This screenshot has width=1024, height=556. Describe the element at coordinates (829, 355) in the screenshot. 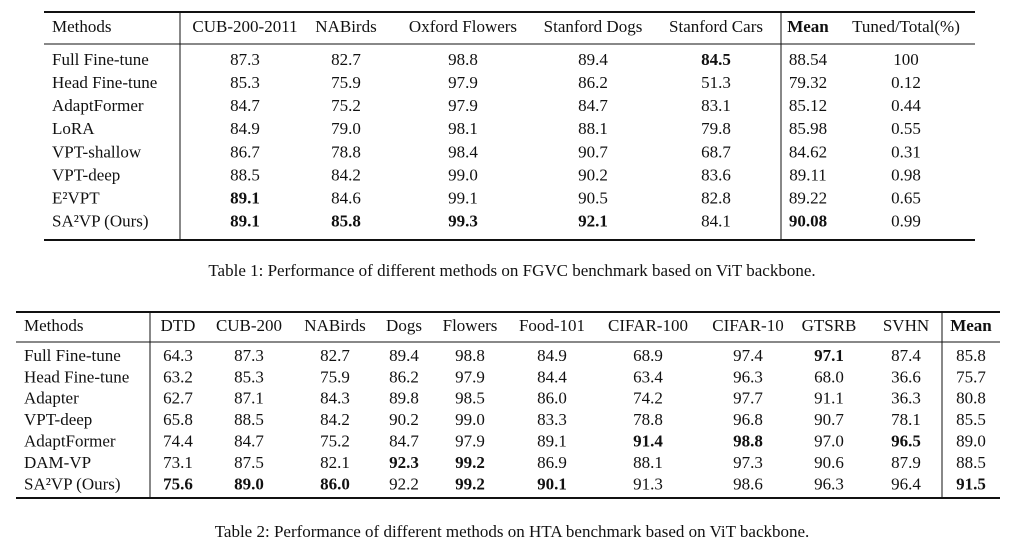

I see `cell: 97.1` at that location.